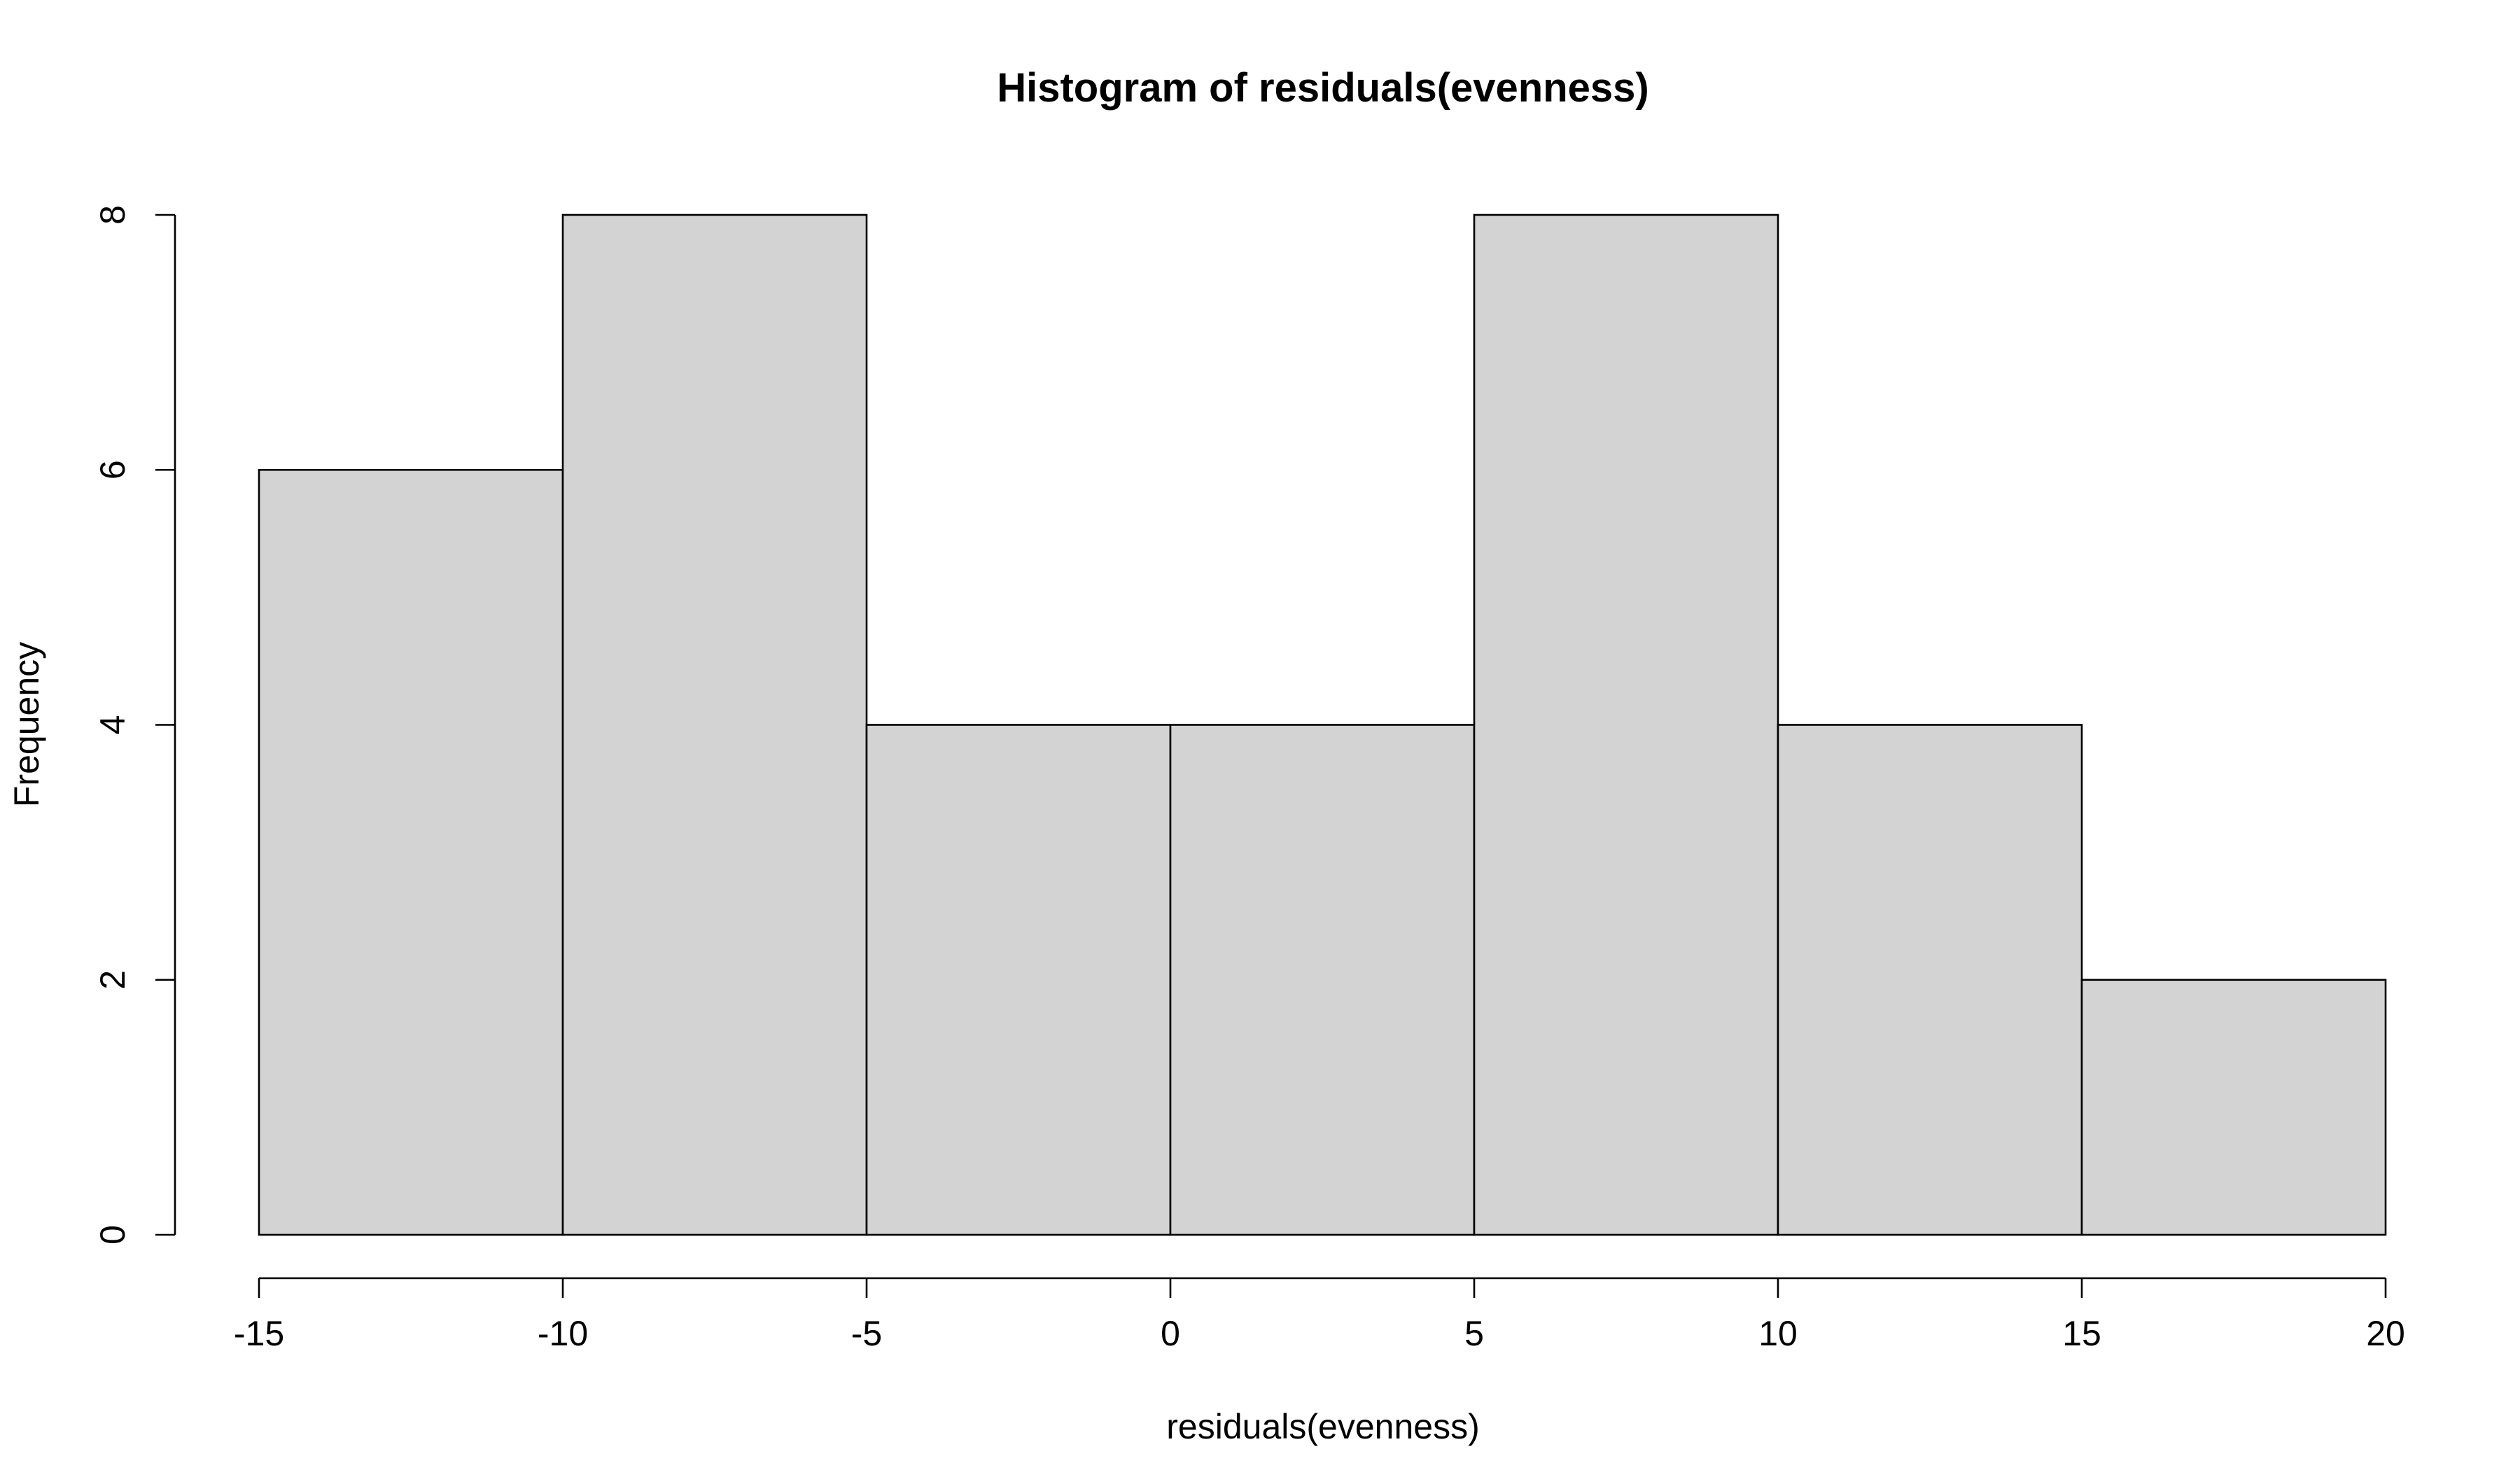 The image size is (2520, 1470). I want to click on x-tick-label-3: 0, so click(1170, 1333).